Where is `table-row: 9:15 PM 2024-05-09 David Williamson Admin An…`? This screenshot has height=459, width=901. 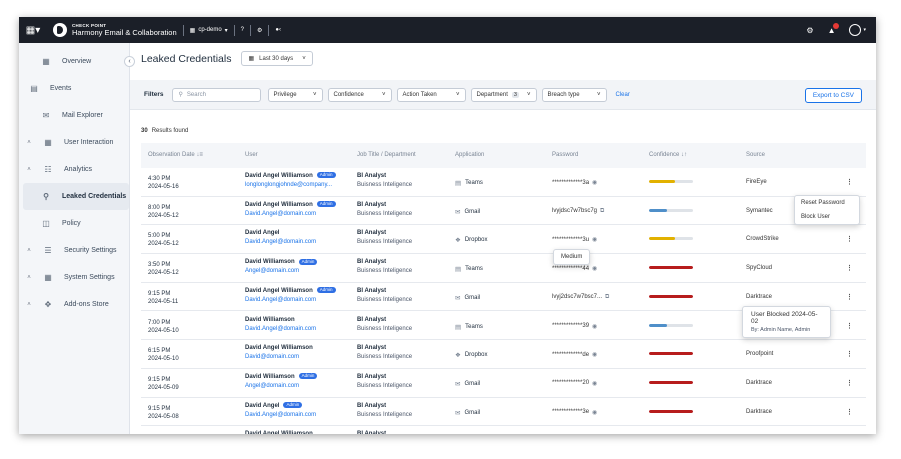
table-row: 9:15 PM 2024-05-09 David Williamson Admin An… is located at coordinates (503, 383).